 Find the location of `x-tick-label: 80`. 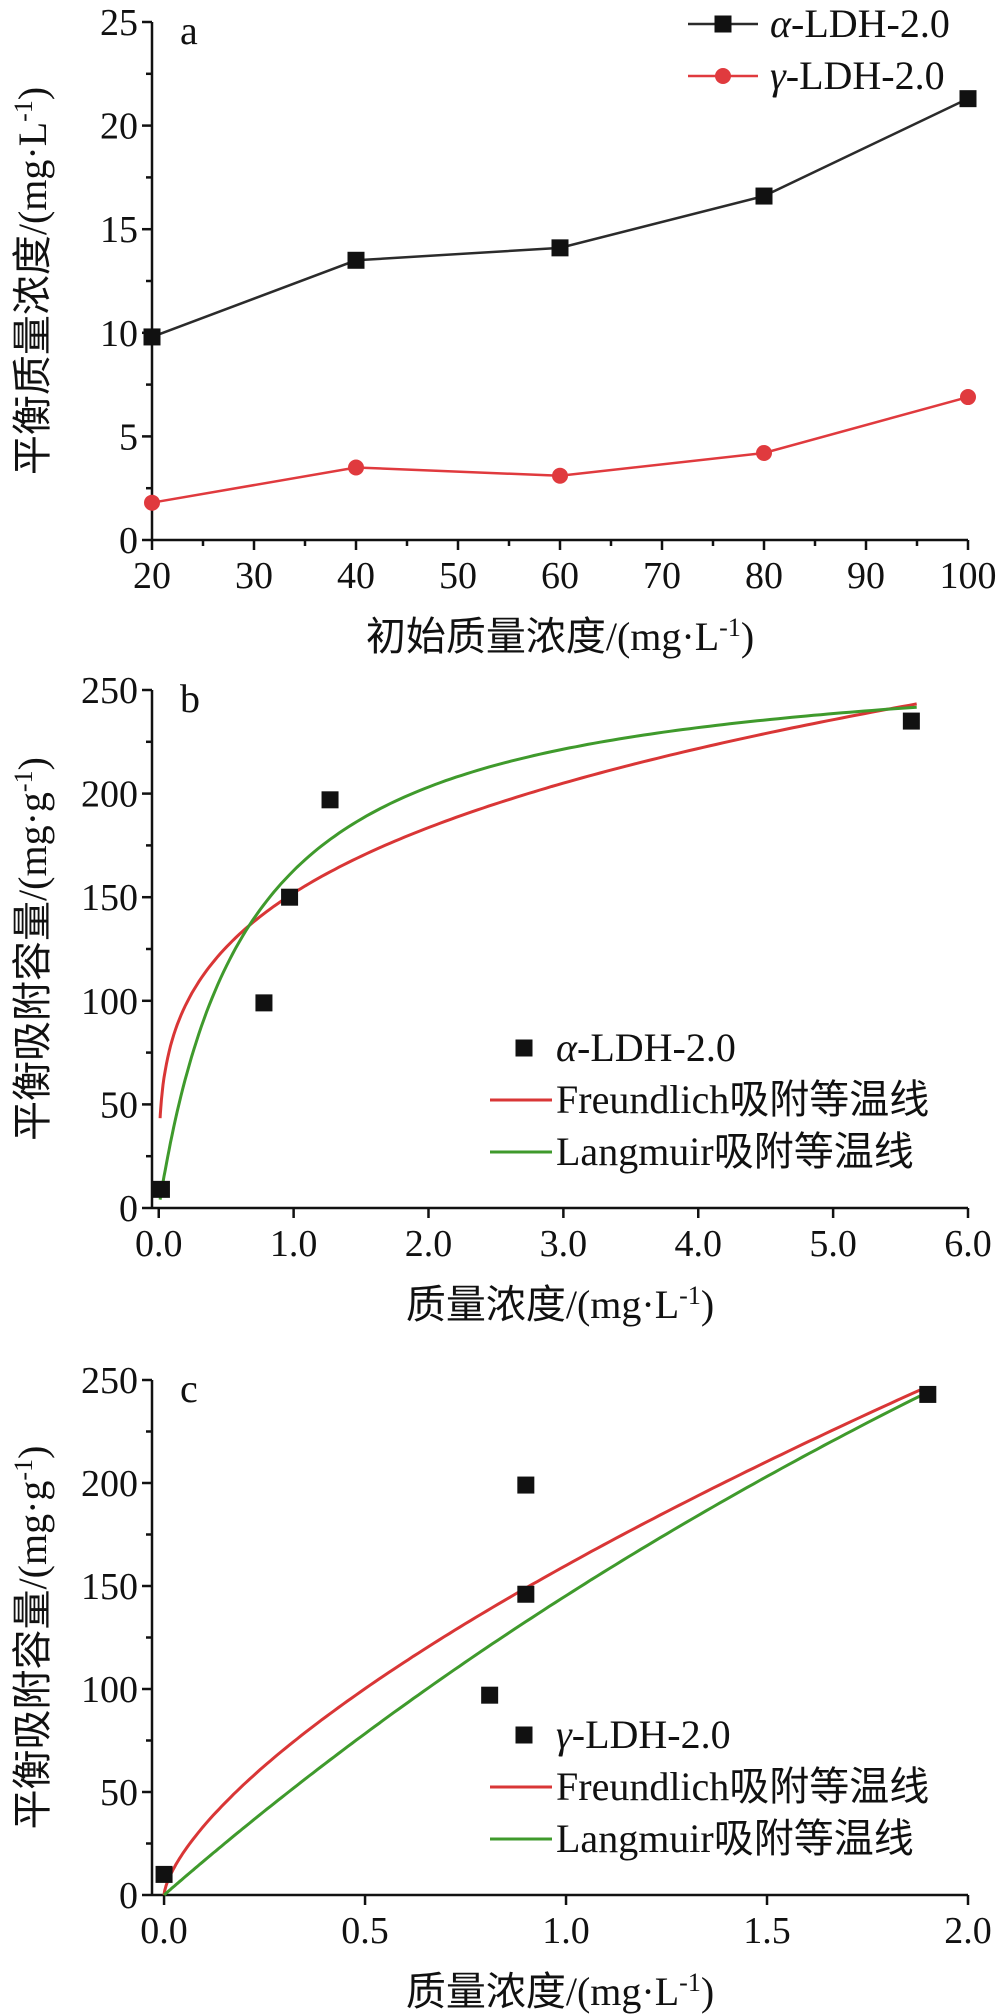

x-tick-label: 80 is located at coordinates (764, 576).